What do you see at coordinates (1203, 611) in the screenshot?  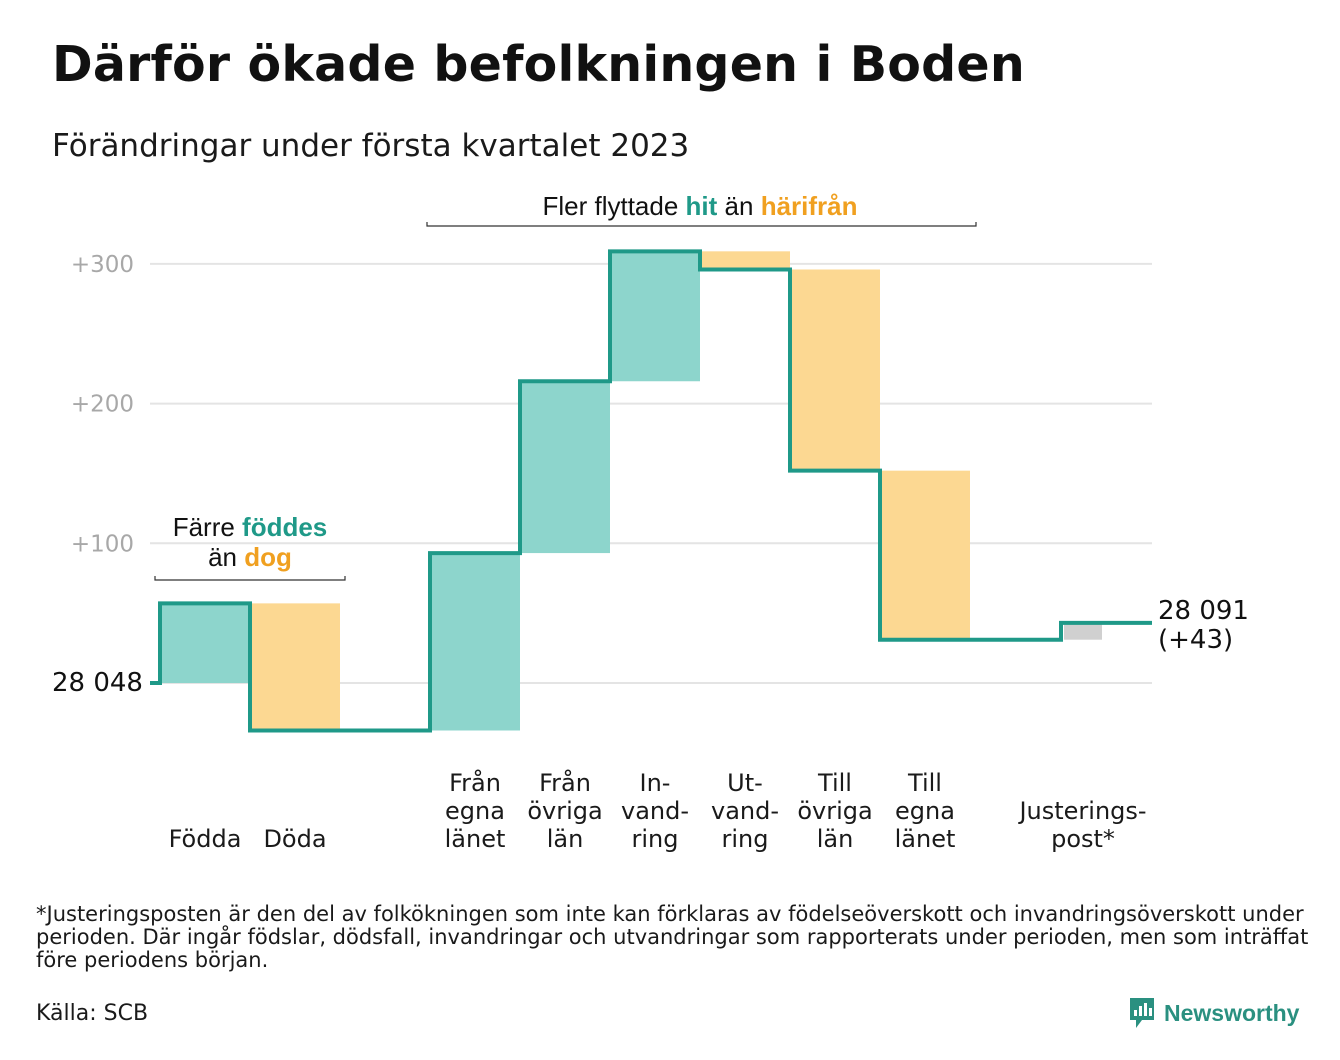 I see `end-value-label: 28 091` at bounding box center [1203, 611].